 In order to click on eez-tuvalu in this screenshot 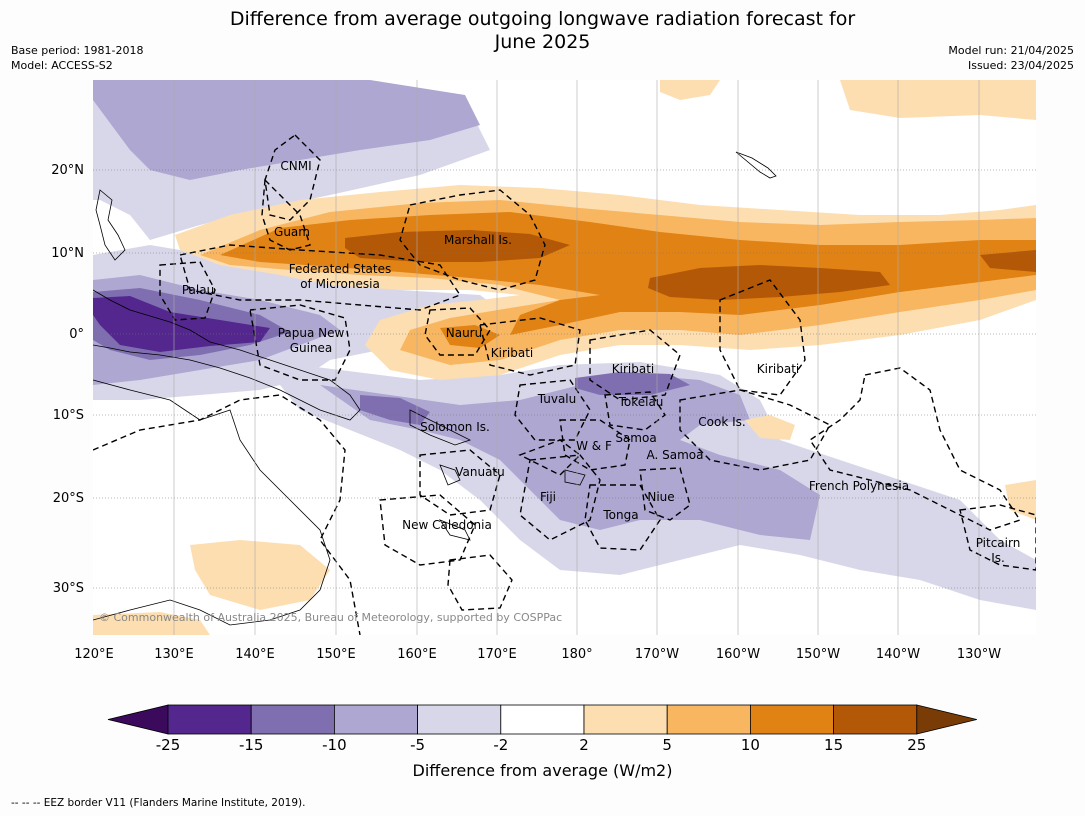, I will do `click(552, 410)`.